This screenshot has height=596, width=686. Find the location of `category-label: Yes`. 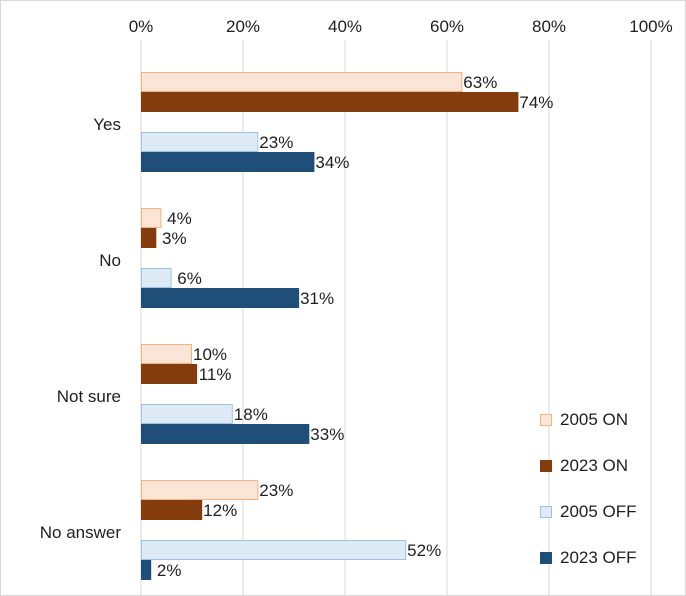

category-label: Yes is located at coordinates (107, 124).